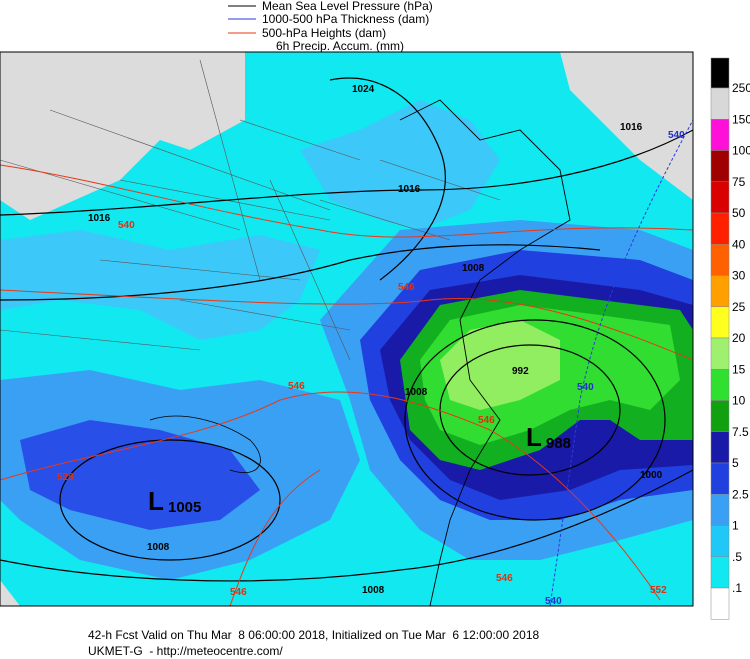 The image size is (750, 659). Describe the element at coordinates (737, 557) in the screenshot. I see `colorbar-label: .5` at that location.